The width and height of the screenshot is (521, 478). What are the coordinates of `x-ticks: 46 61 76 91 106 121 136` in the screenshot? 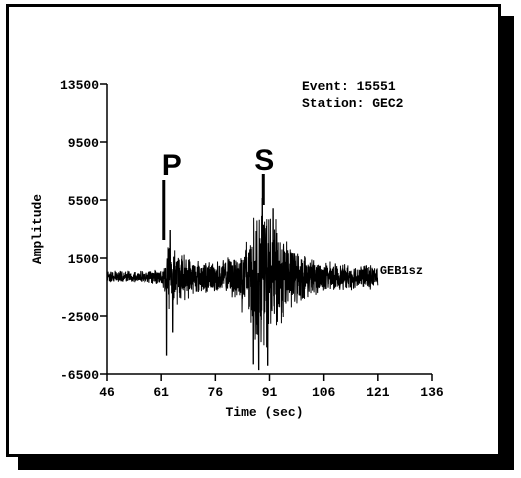 It's located at (271, 387).